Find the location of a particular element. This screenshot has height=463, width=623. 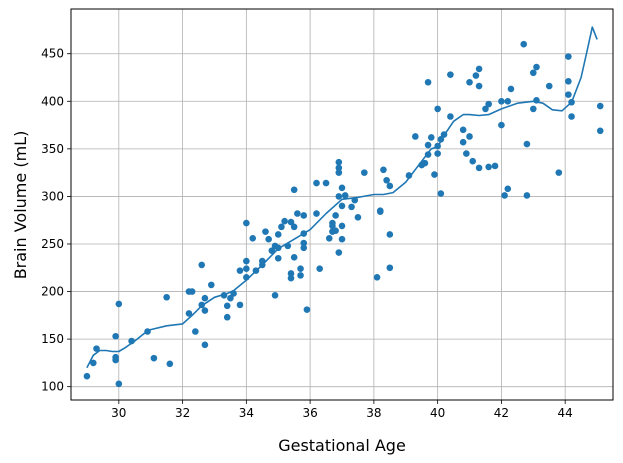

x-tick-label: 40 is located at coordinates (437, 413).